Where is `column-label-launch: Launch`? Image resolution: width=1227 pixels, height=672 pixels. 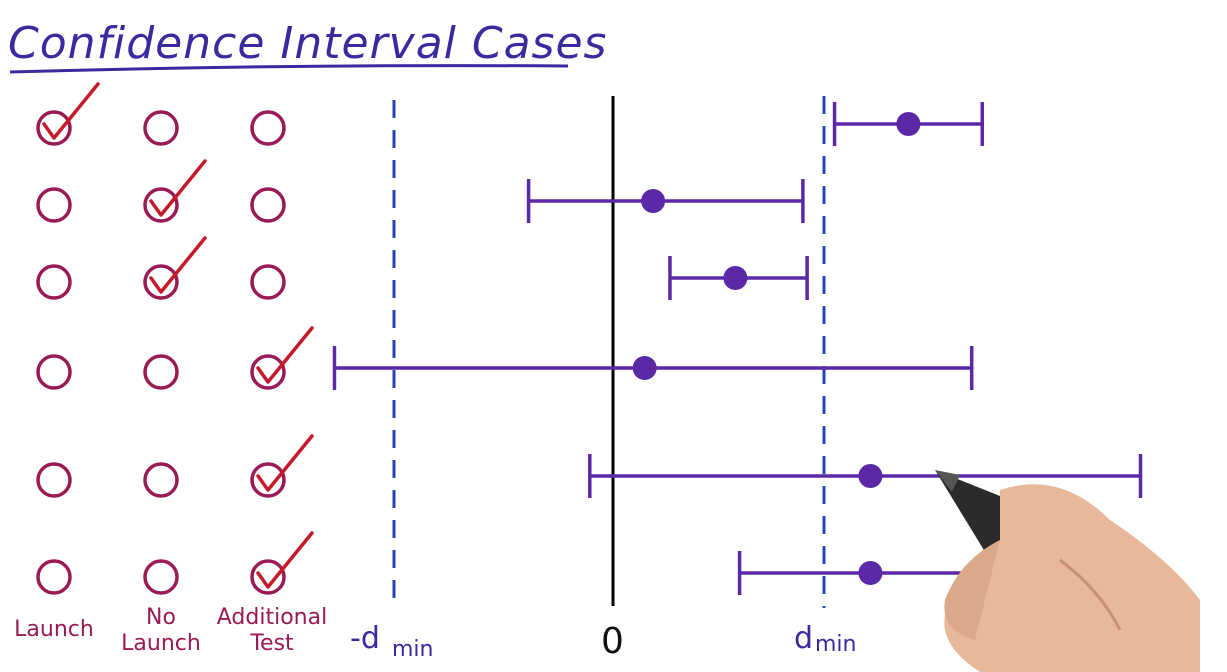
column-label-launch: Launch is located at coordinates (54, 629).